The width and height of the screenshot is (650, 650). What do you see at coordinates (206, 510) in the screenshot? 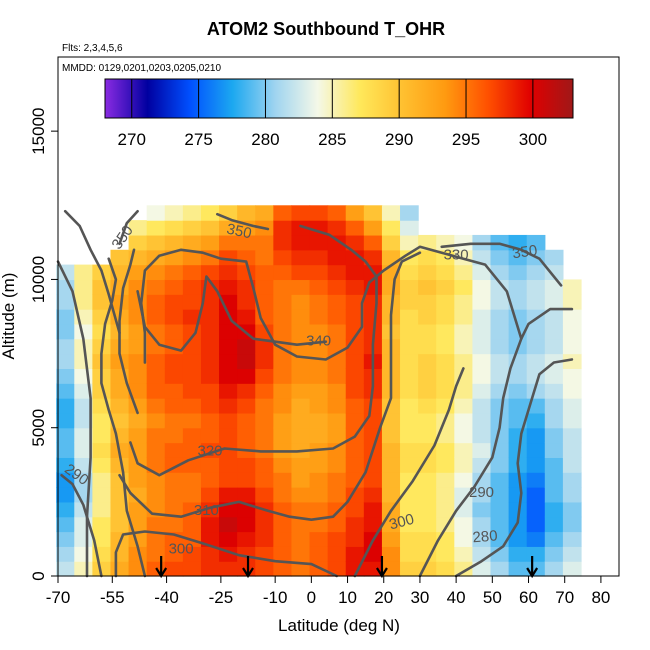
I see `contour-label: 310` at bounding box center [206, 510].